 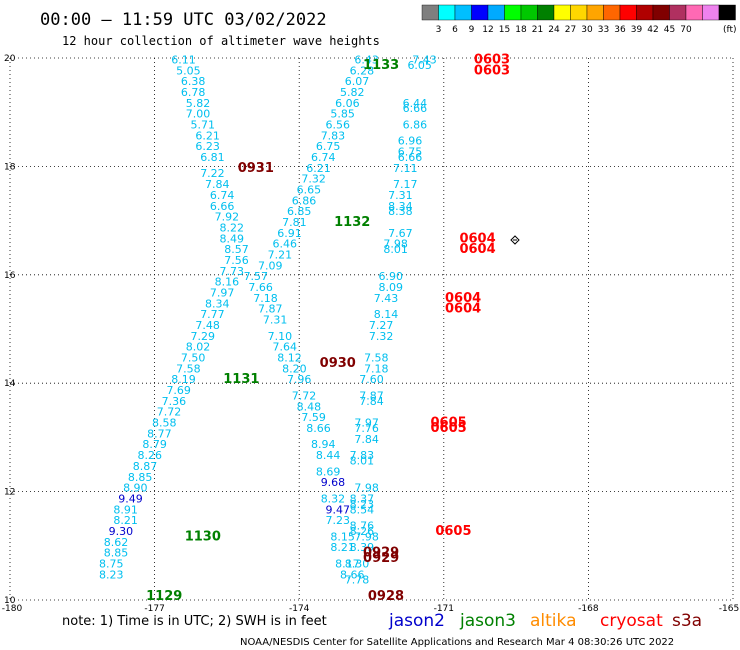 I want to click on swh-value: 8.09, so click(x=391, y=287).